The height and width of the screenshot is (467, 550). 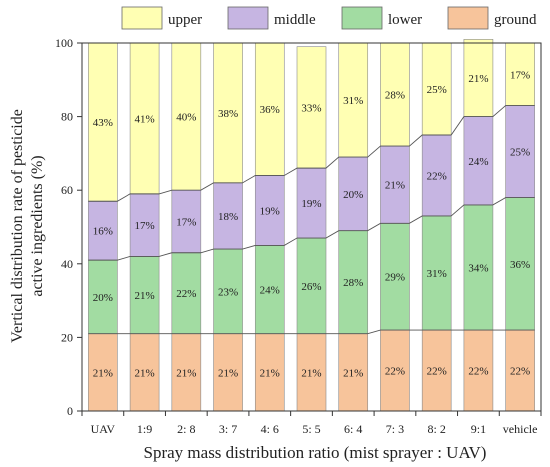 I want to click on data-label-ground-9: 22%, so click(x=478, y=372).